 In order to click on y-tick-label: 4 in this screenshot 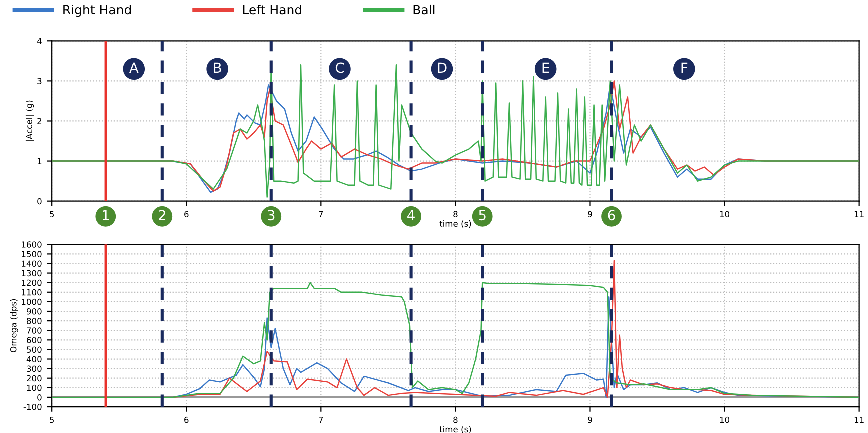, I will do `click(39, 41)`.